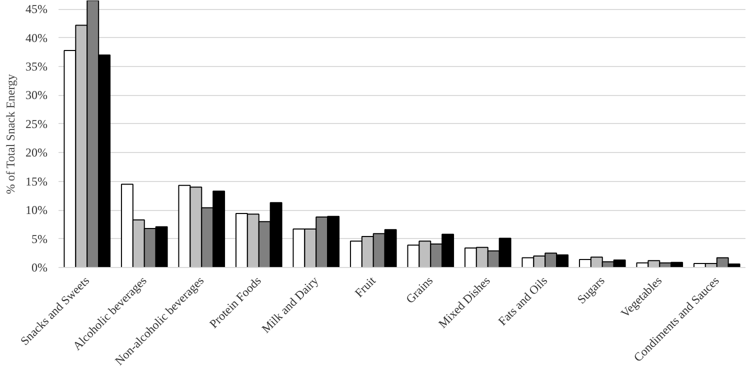 The width and height of the screenshot is (750, 375). I want to click on y-tick-label: 45%, so click(37, 9).